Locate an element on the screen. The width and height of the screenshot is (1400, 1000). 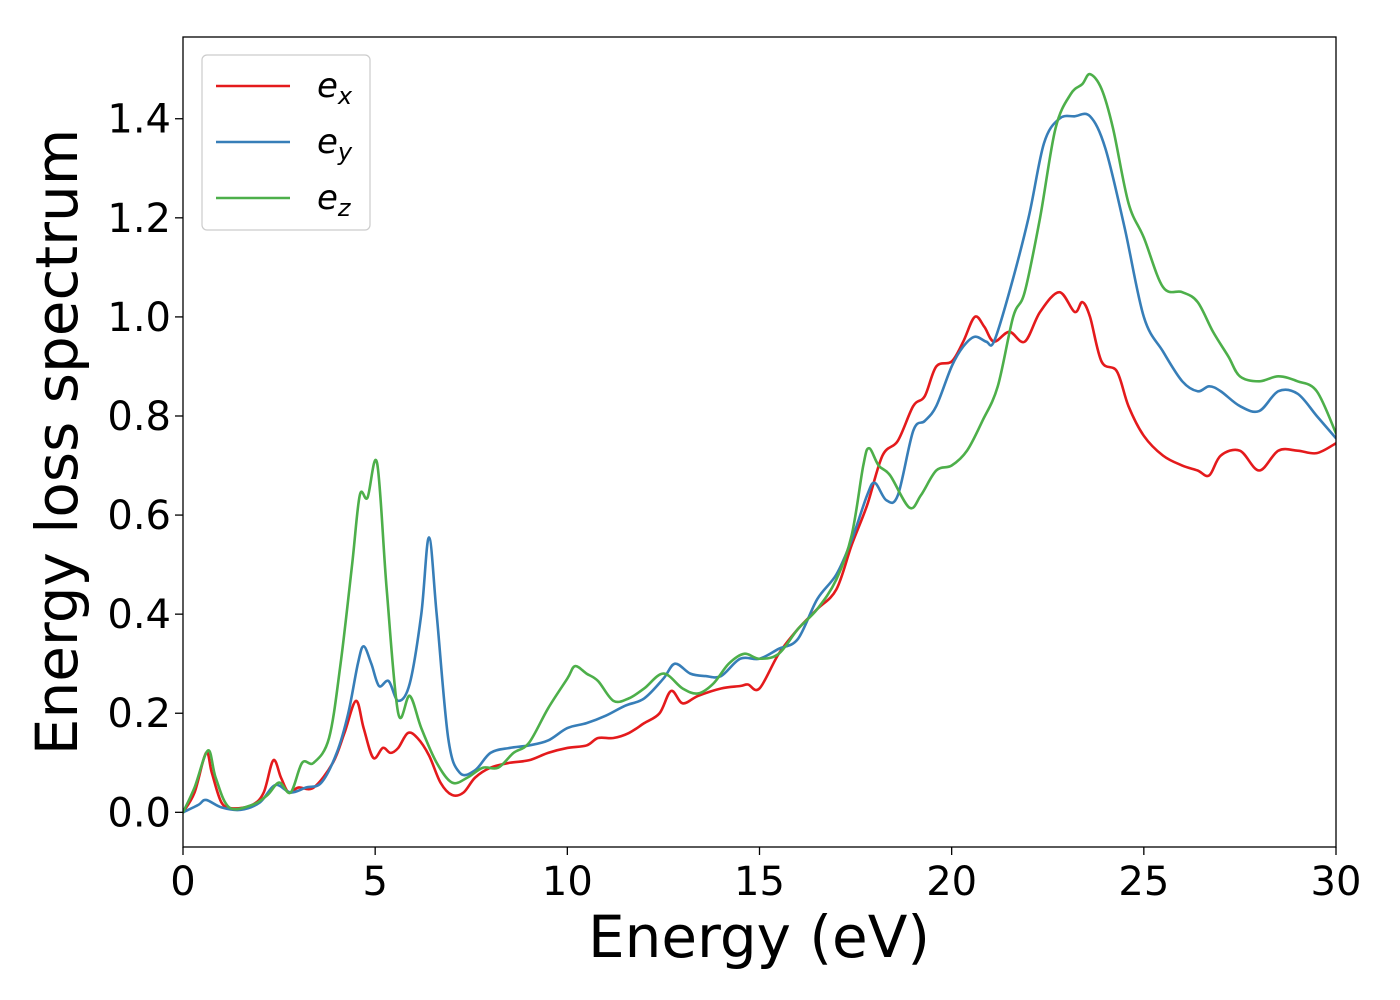
x-tick-label: 15 is located at coordinates (759, 882).